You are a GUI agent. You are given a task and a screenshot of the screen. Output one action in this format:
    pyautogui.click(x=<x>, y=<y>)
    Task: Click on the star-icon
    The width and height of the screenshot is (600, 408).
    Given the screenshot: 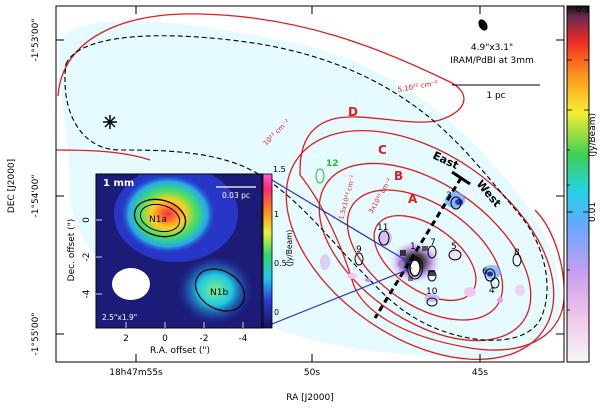 What is the action you would take?
    pyautogui.click(x=110, y=122)
    